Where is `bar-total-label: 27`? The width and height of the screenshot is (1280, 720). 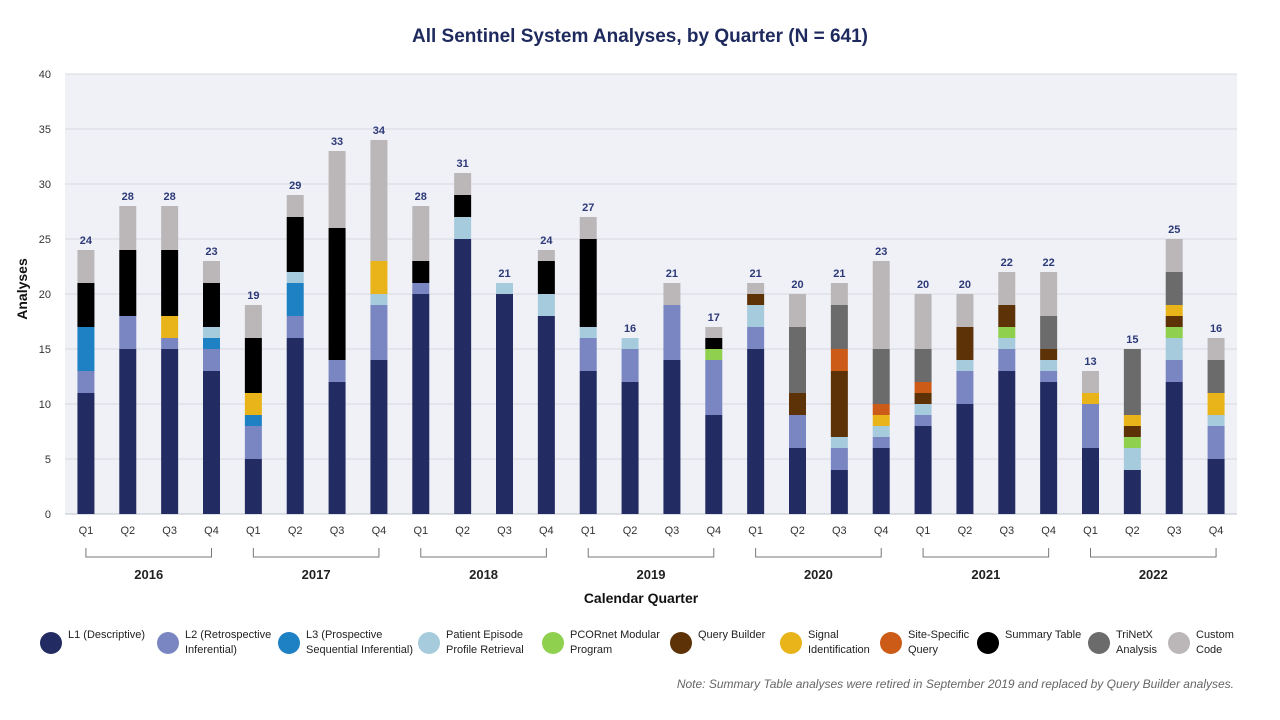
bar-total-label: 27 is located at coordinates (588, 208).